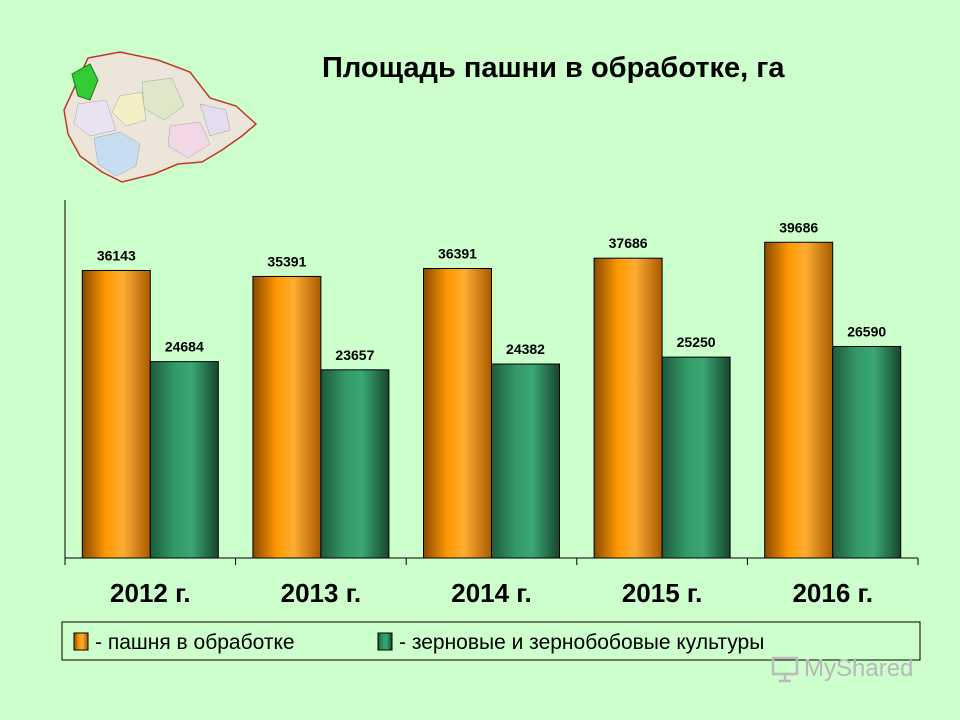 This screenshot has height=720, width=960. I want to click on data-label: 39686, so click(798, 227).